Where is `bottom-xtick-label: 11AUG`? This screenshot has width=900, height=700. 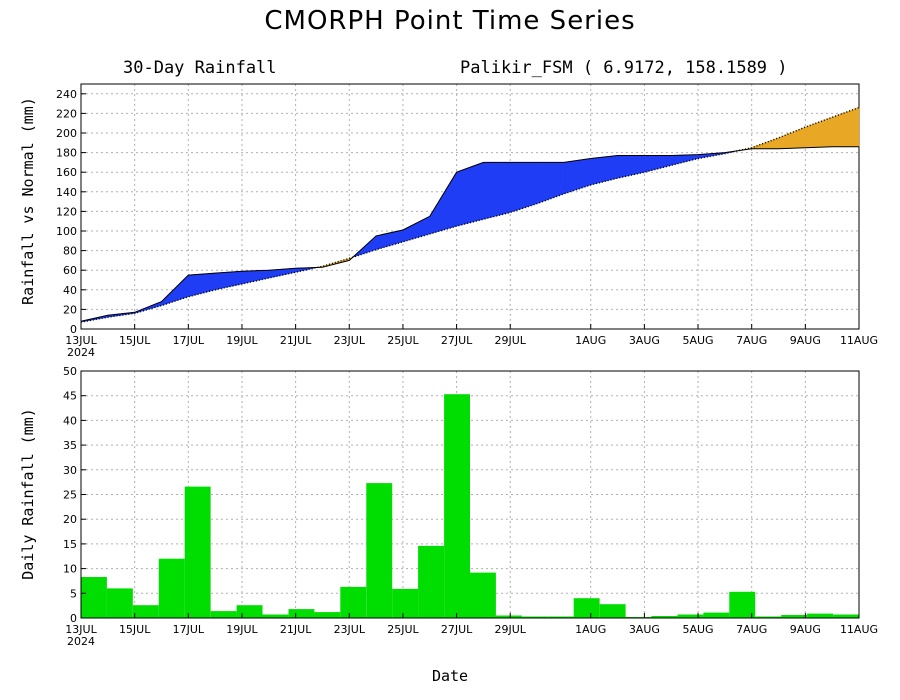
bottom-xtick-label: 11AUG is located at coordinates (859, 629).